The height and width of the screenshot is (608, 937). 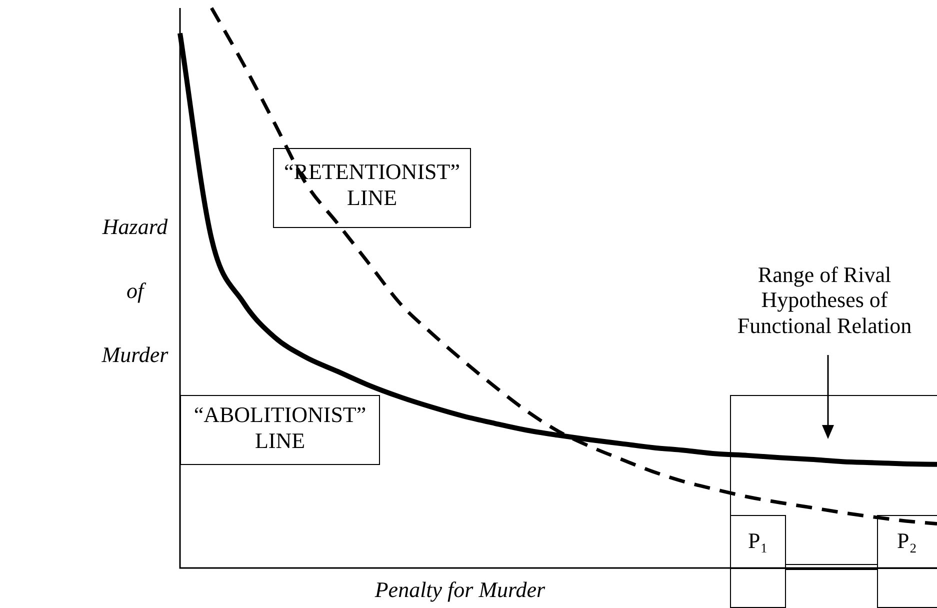 I want to click on series-label: “ABOLITIONIST” LINE, so click(x=280, y=430).